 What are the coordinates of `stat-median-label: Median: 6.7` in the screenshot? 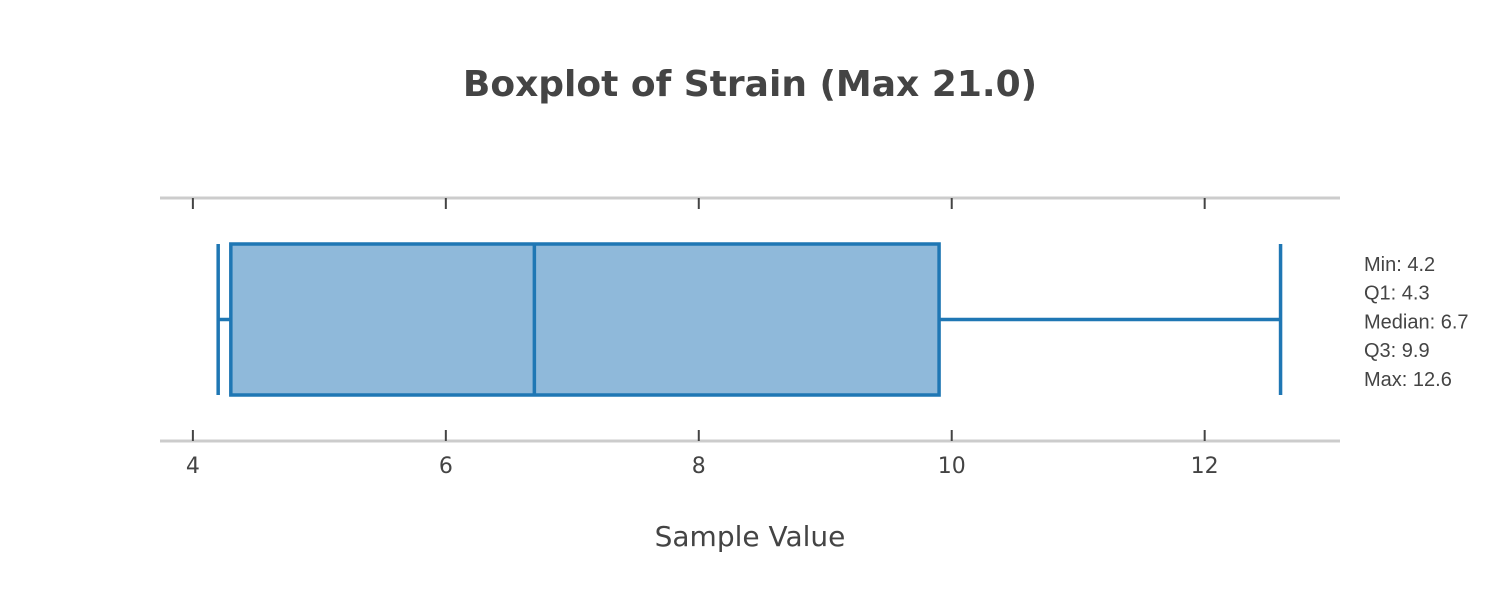 It's located at (1416, 322).